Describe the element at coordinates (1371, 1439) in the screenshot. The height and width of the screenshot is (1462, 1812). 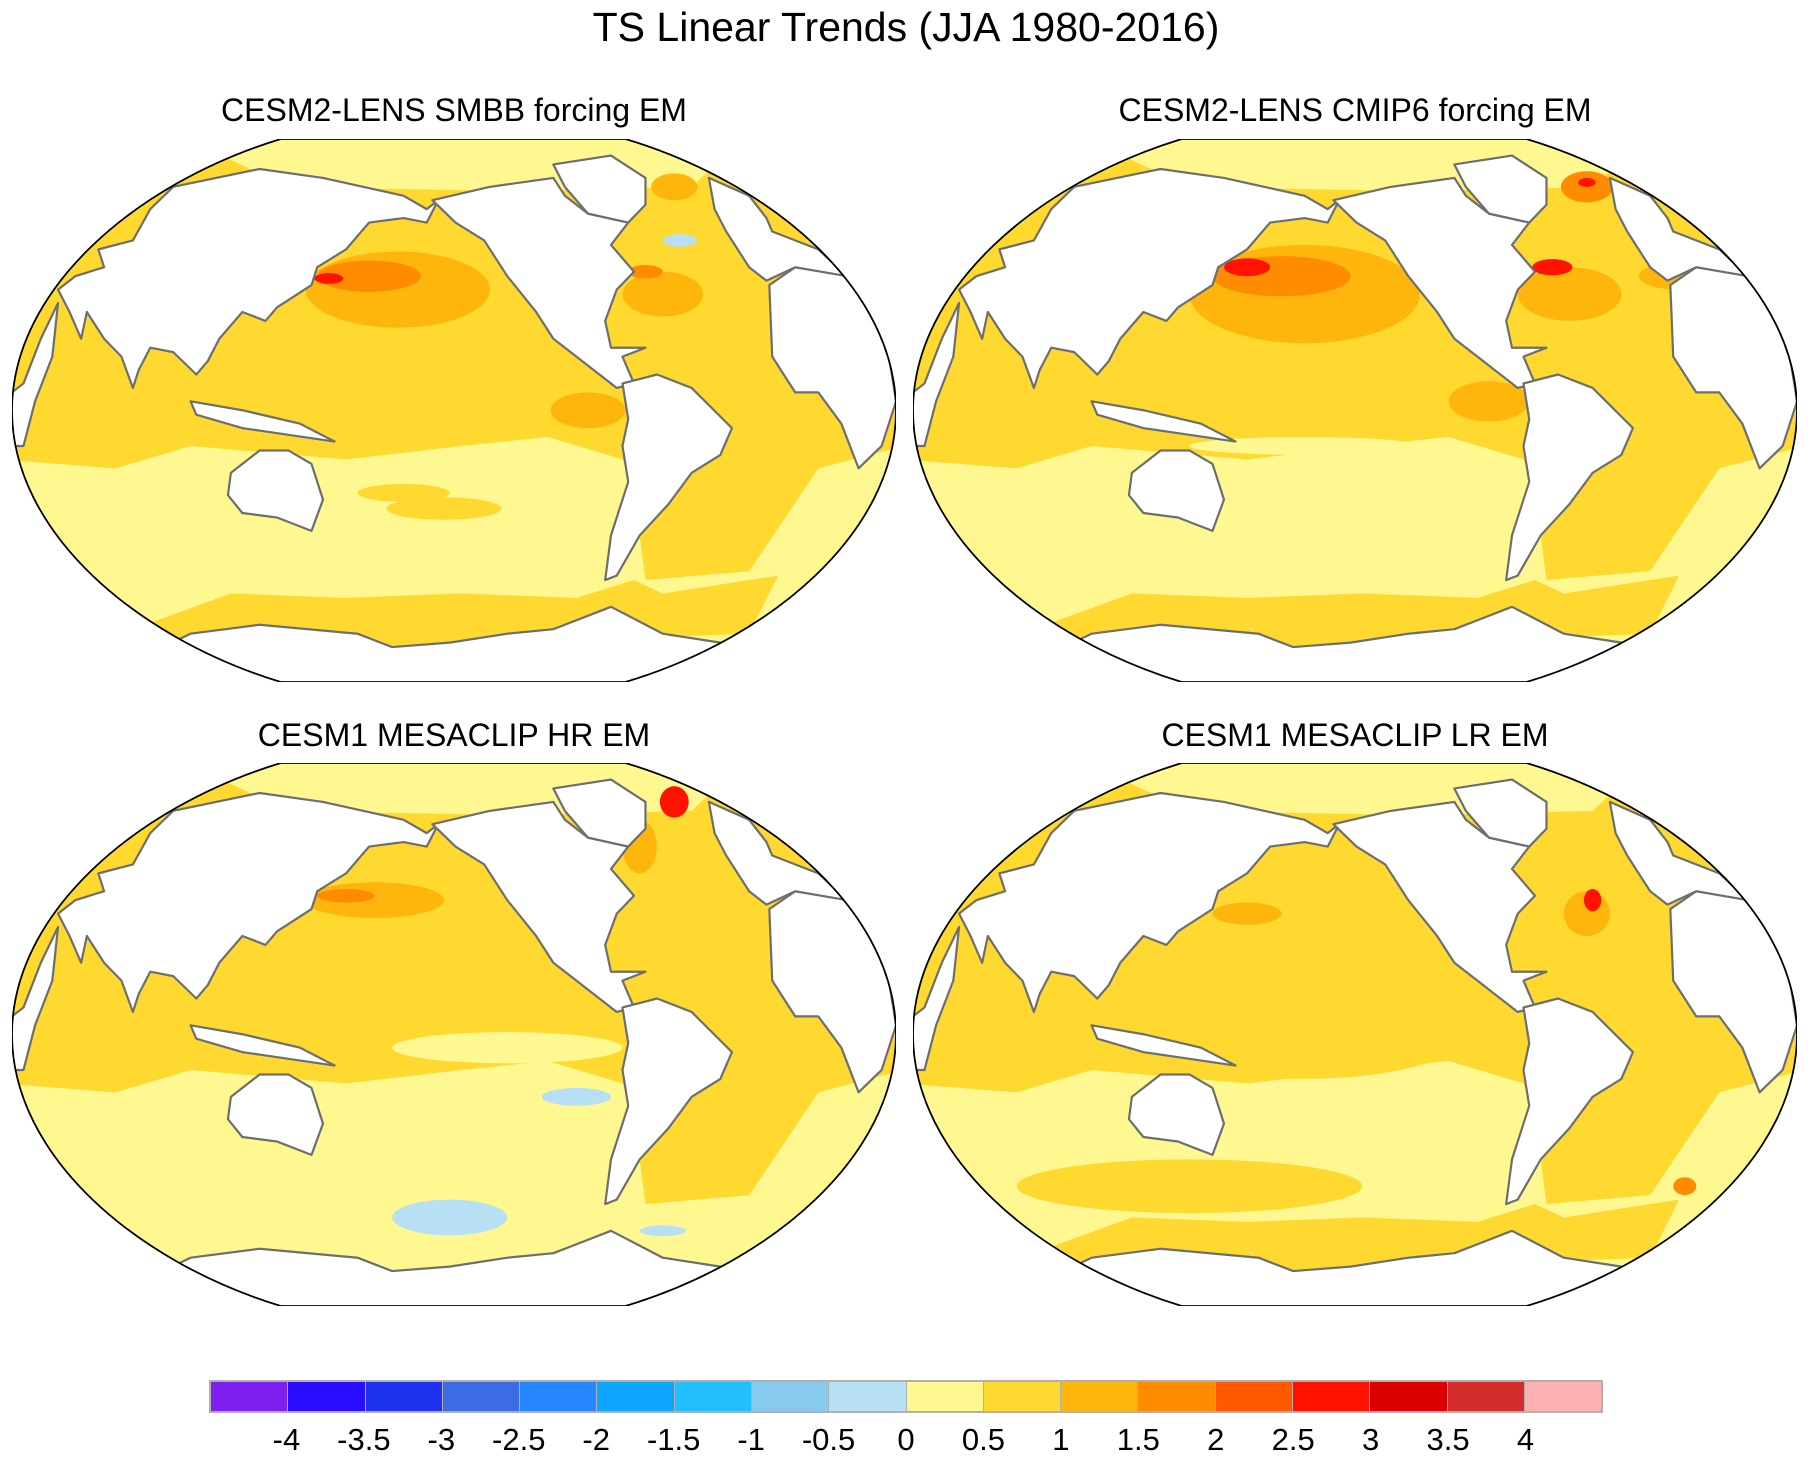
I see `colorbar-tick-label: 3` at that location.